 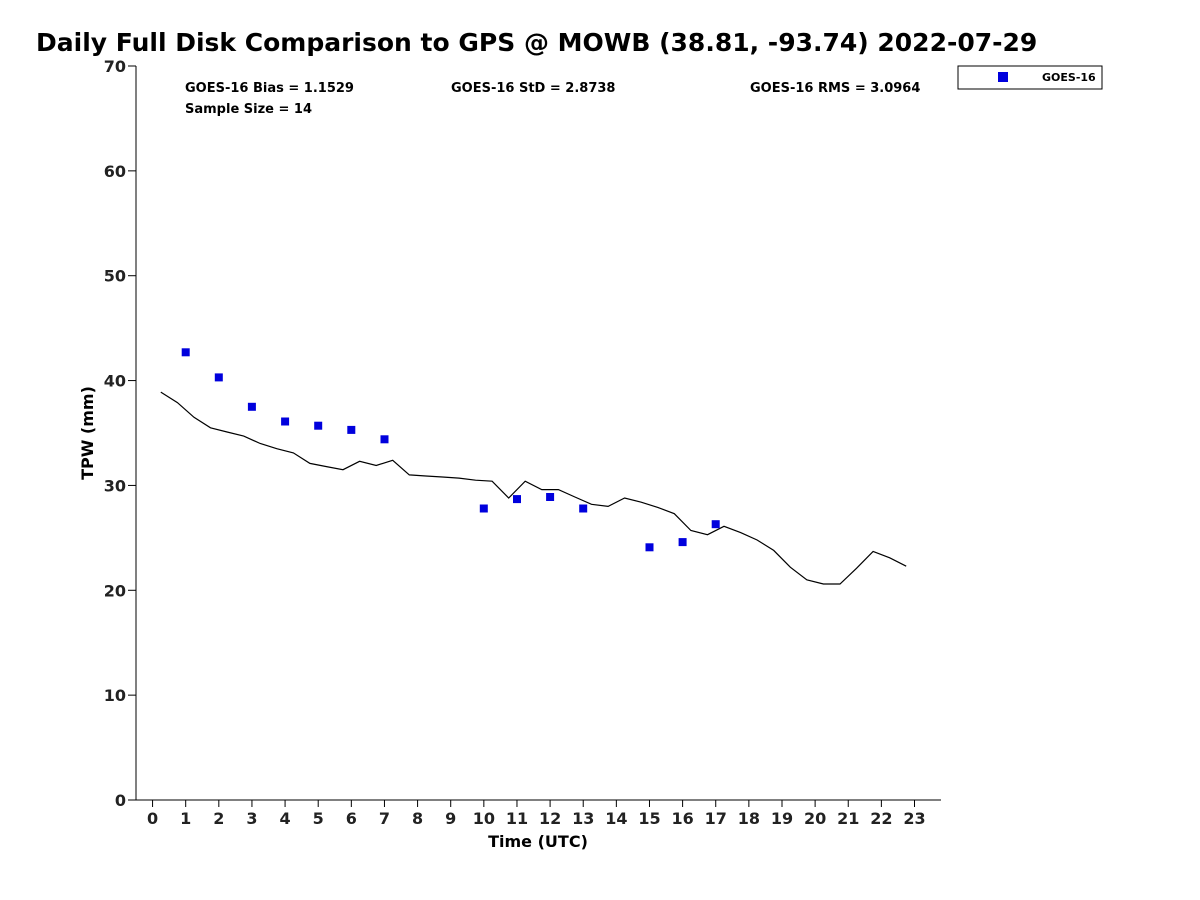 I want to click on x-tick-label: 15, so click(x=649, y=818).